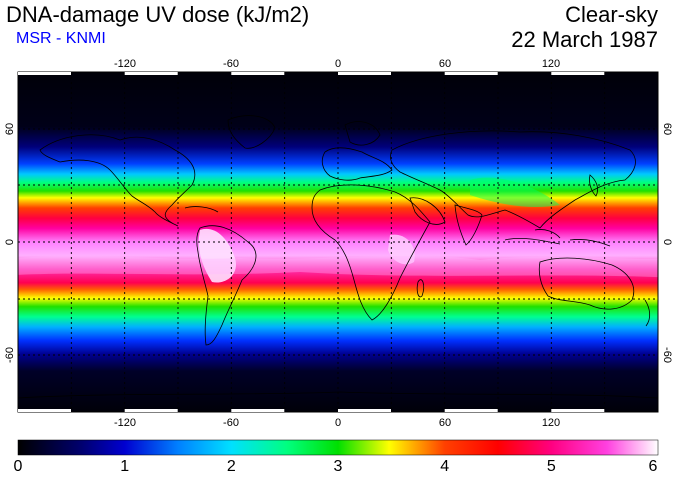  I want to click on lon-tick-bottom: 60, so click(445, 423).